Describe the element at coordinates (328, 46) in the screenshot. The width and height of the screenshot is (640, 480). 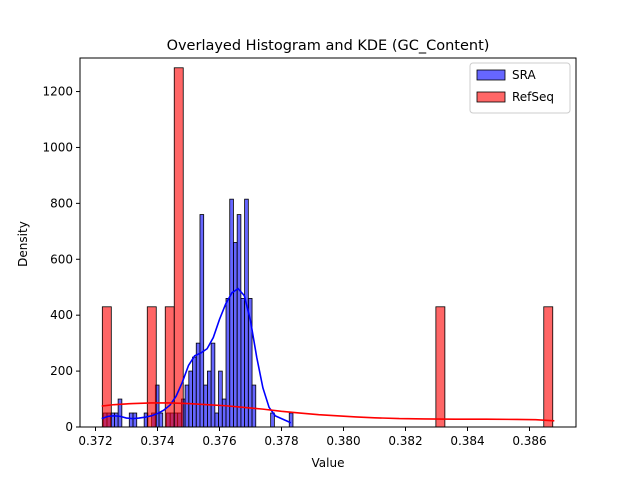
I see `chart-title: Overlayed Histogram and KDE (GC_Content)` at that location.